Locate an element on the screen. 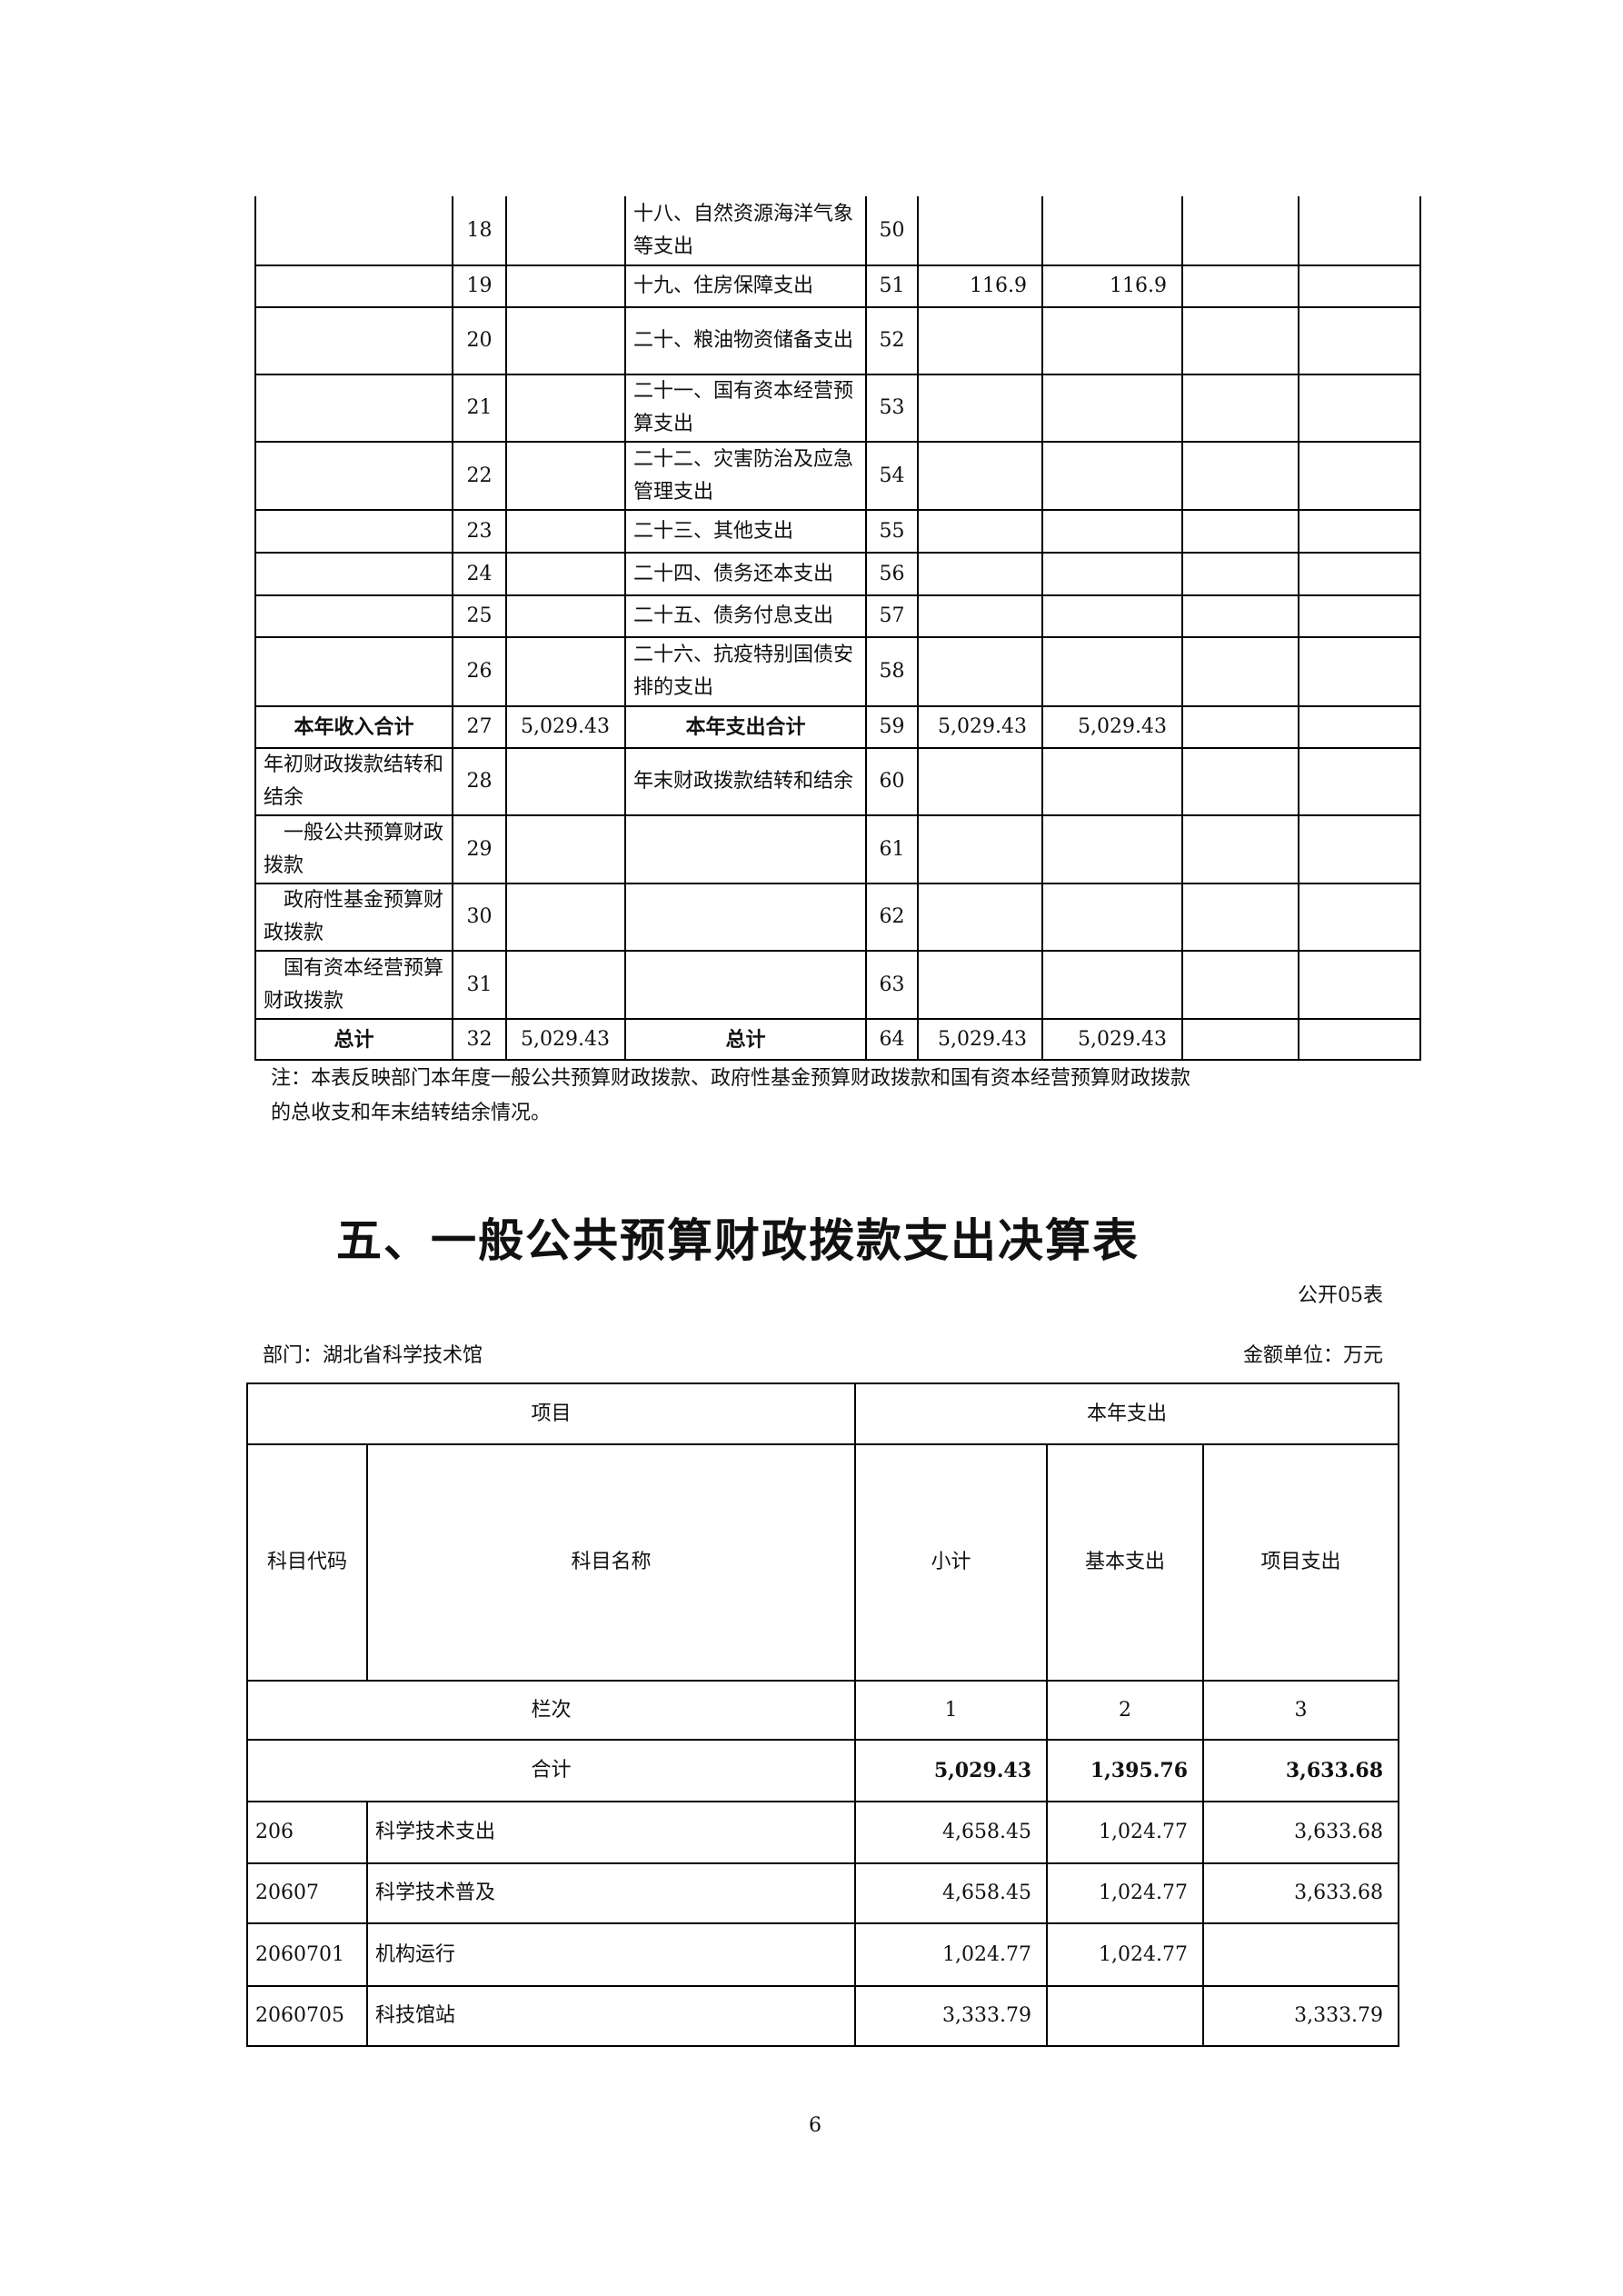  table-cell: 23 is located at coordinates (480, 531).